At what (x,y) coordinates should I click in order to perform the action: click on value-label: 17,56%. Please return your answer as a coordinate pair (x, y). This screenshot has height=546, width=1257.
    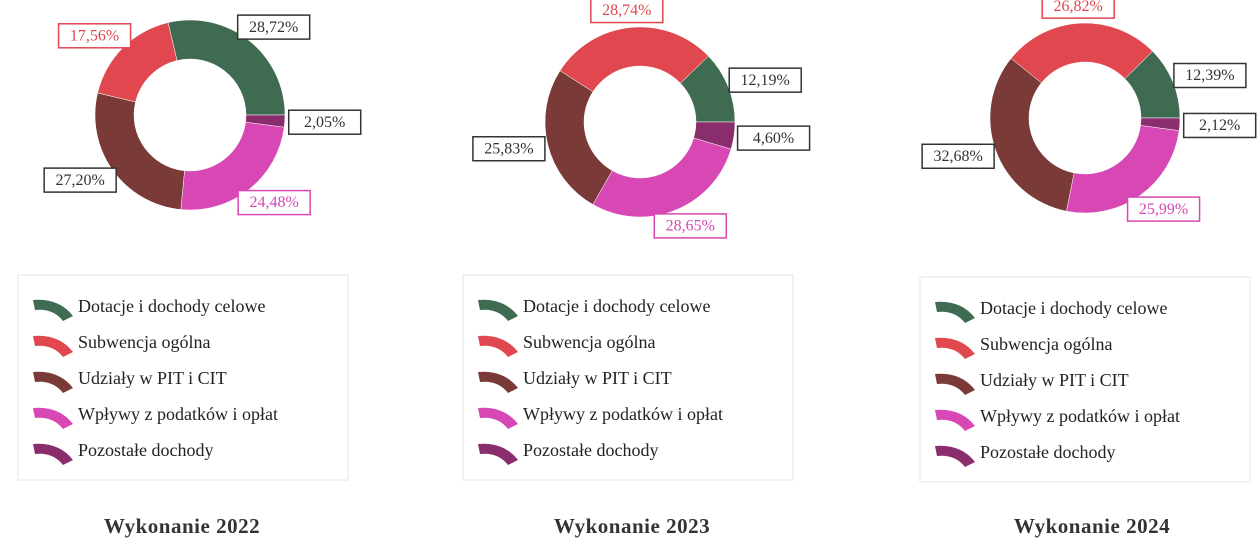
    Looking at the image, I should click on (94, 35).